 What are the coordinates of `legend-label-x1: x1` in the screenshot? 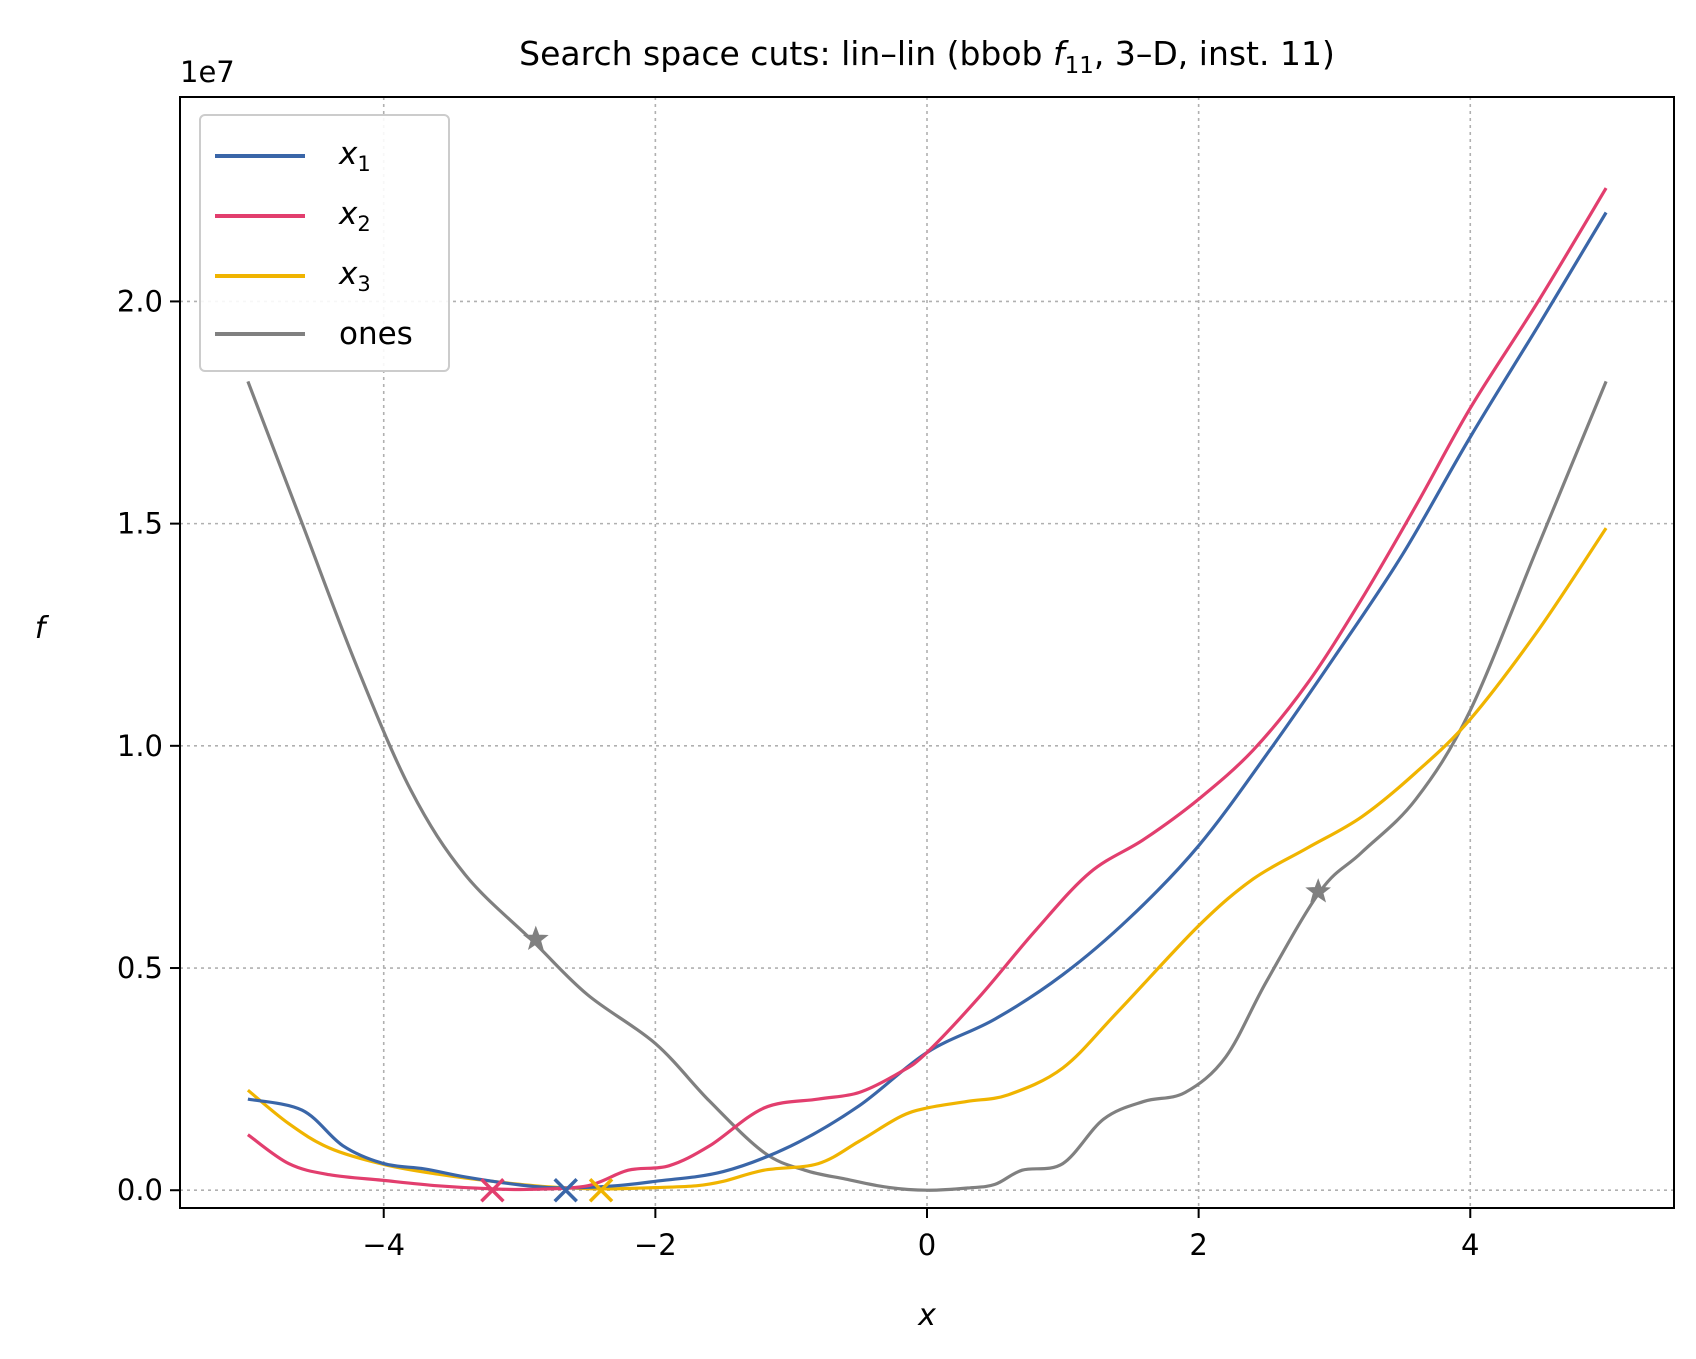 It's located at (355, 156).